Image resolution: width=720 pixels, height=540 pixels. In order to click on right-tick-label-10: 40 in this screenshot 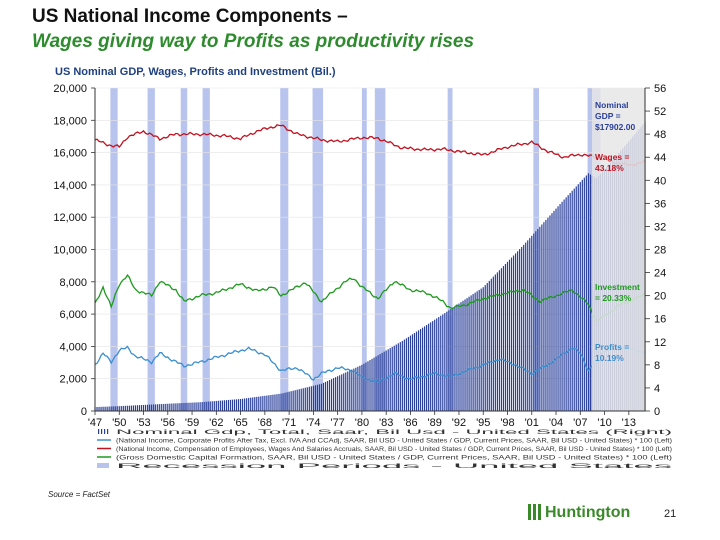, I will do `click(660, 181)`.